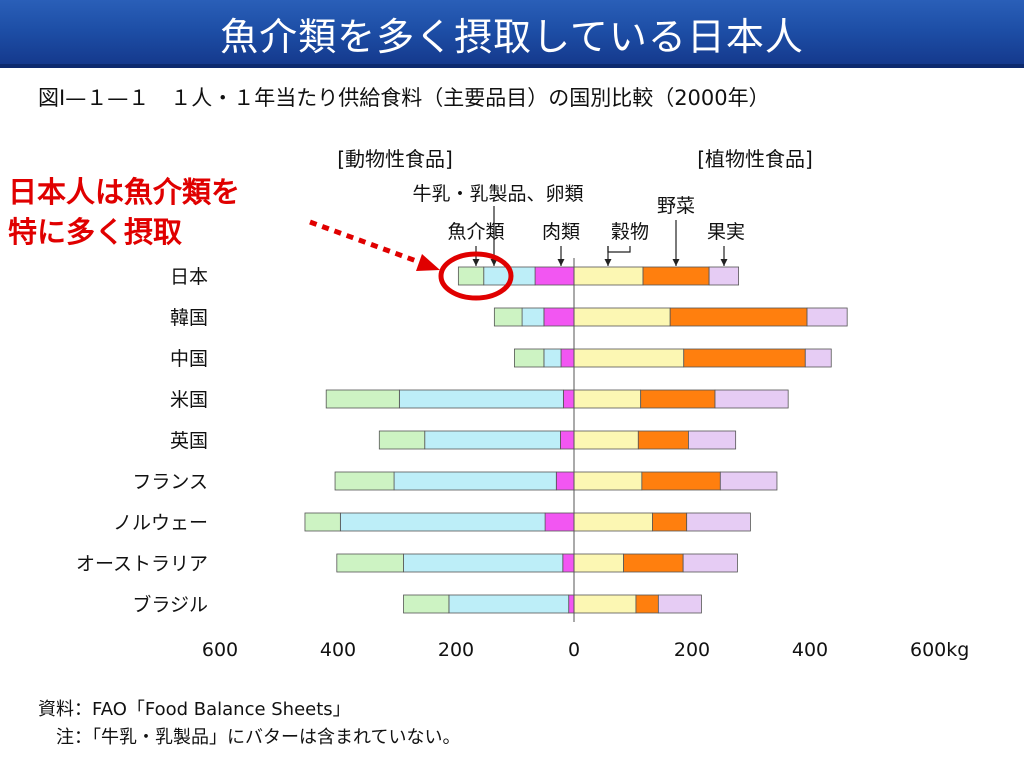 Image resolution: width=1024 pixels, height=768 pixels. I want to click on country-label: 韓国, so click(189, 318).